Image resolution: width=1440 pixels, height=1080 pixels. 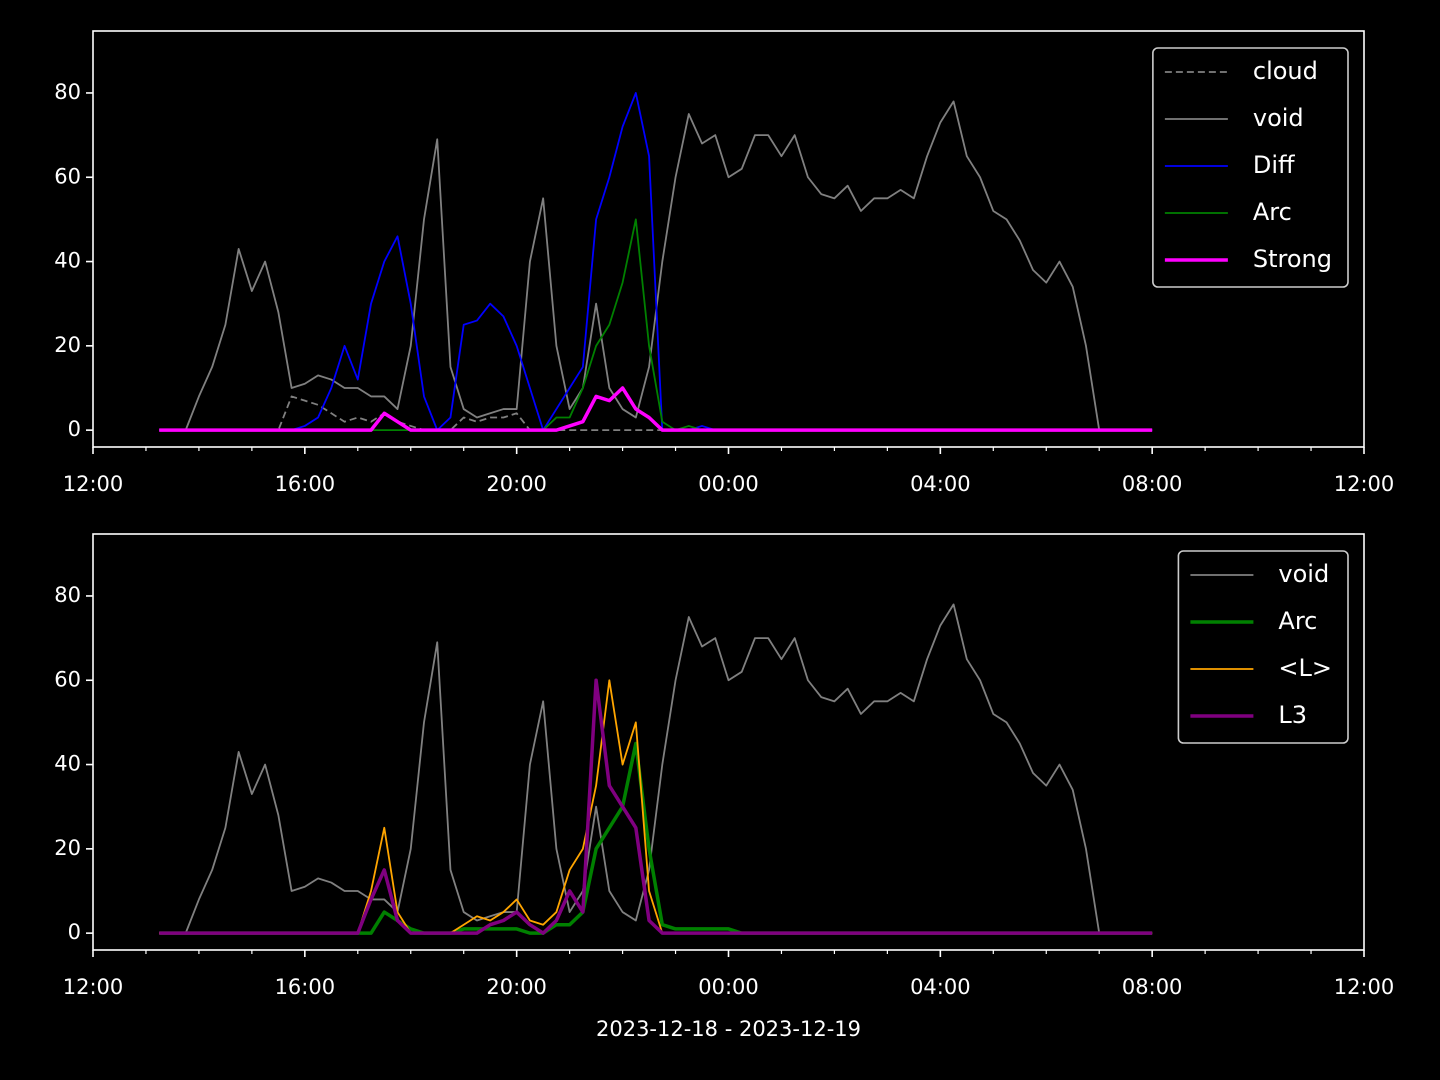 I want to click on legend-label: <L>, so click(x=1305, y=668).